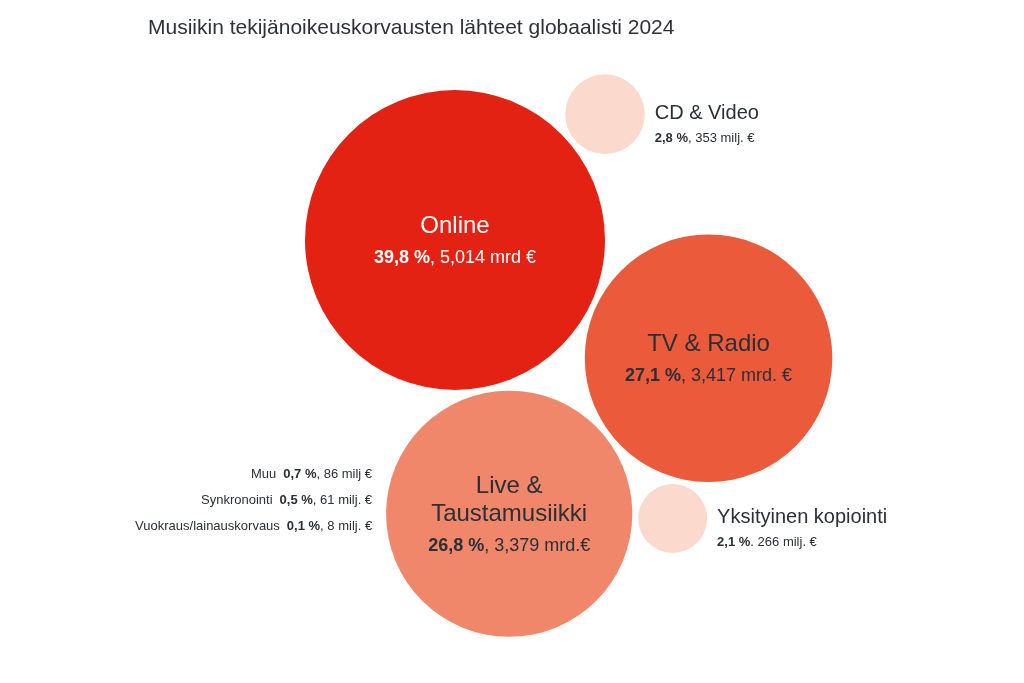  I want to click on data-label: 2,8 %, 353 milj. €, so click(705, 138).